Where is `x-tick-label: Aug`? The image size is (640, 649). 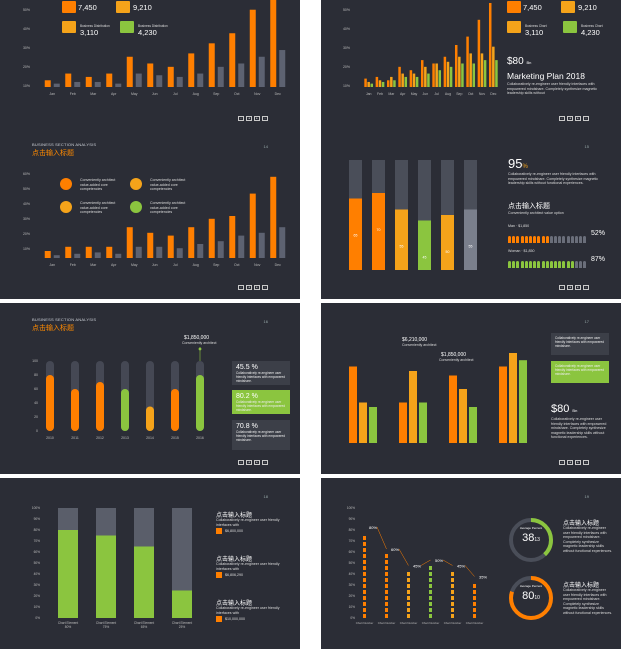 x-tick-label: Aug is located at coordinates (196, 265).